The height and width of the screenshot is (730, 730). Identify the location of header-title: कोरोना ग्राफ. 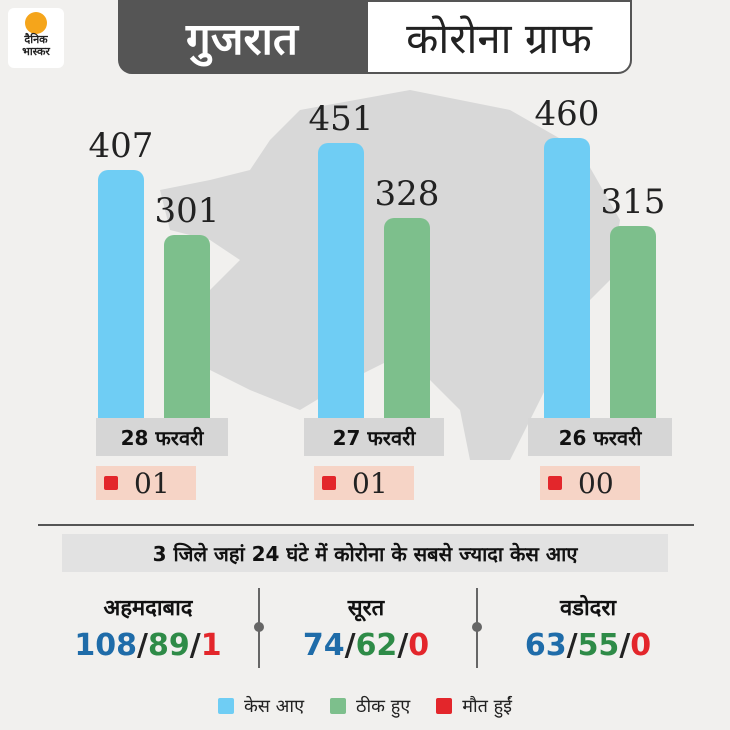
(499, 37).